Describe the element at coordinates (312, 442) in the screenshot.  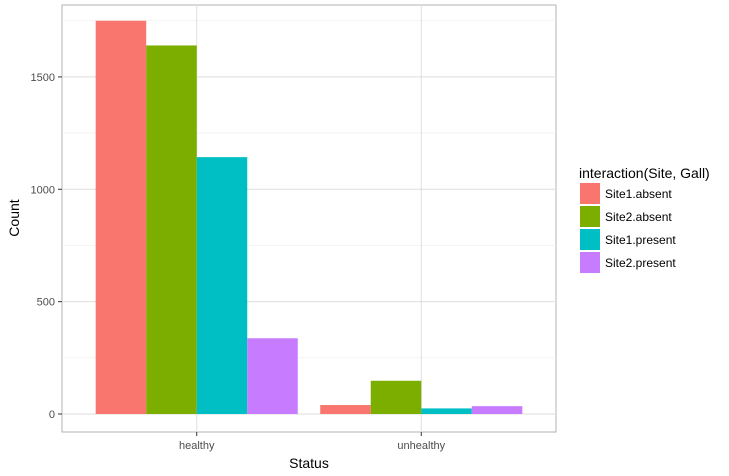
I see `x-axis-ticks: healthy unhealthy` at that location.